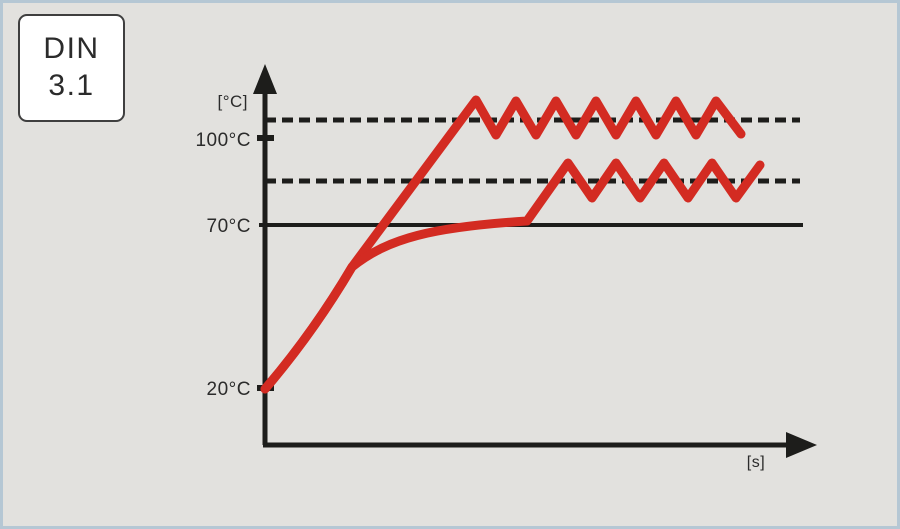  Describe the element at coordinates (71, 85) in the screenshot. I see `din-badge-line2: 3.1` at that location.